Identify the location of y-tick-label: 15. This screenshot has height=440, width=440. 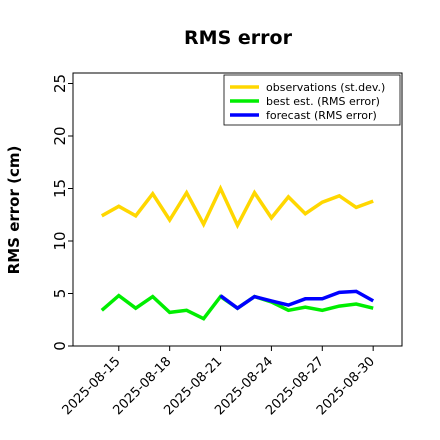
(60, 188).